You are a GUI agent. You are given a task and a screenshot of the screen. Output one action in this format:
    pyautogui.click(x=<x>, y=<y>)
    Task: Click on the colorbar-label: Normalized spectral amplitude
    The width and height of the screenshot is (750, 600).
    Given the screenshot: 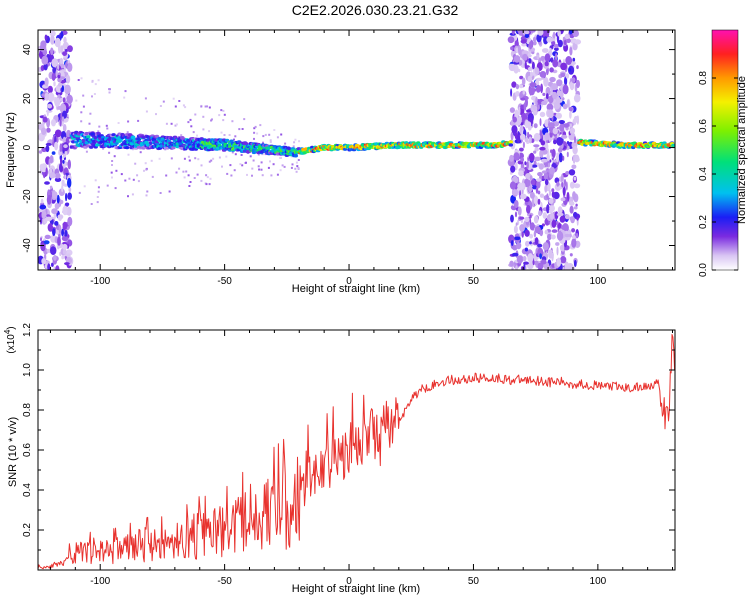 What is the action you would take?
    pyautogui.click(x=742, y=150)
    